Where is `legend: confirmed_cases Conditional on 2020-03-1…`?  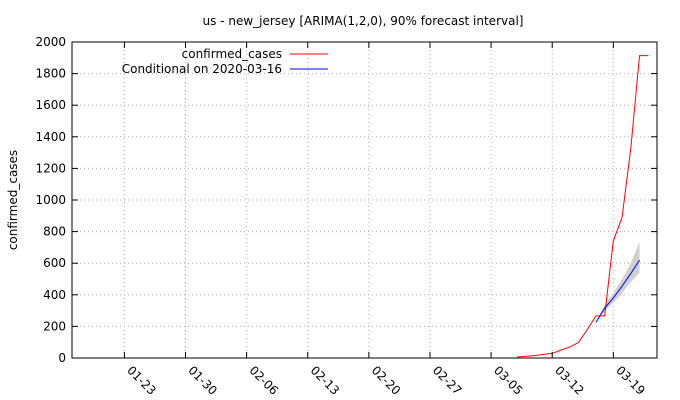 legend: confirmed_cases Conditional on 2020-03-1… is located at coordinates (225, 61).